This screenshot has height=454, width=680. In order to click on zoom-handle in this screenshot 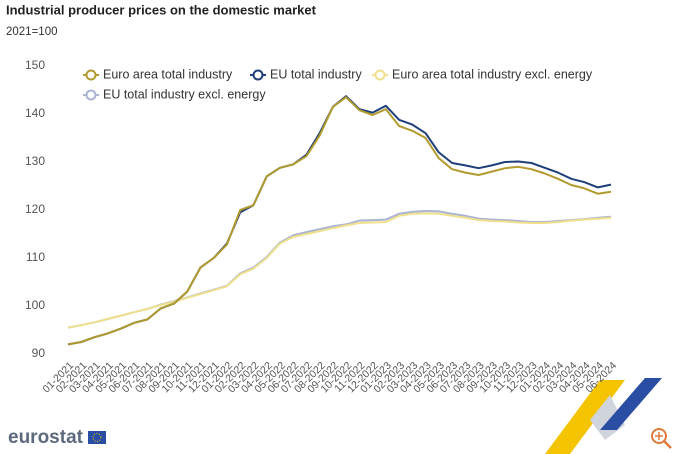, I will do `click(667, 444)`.